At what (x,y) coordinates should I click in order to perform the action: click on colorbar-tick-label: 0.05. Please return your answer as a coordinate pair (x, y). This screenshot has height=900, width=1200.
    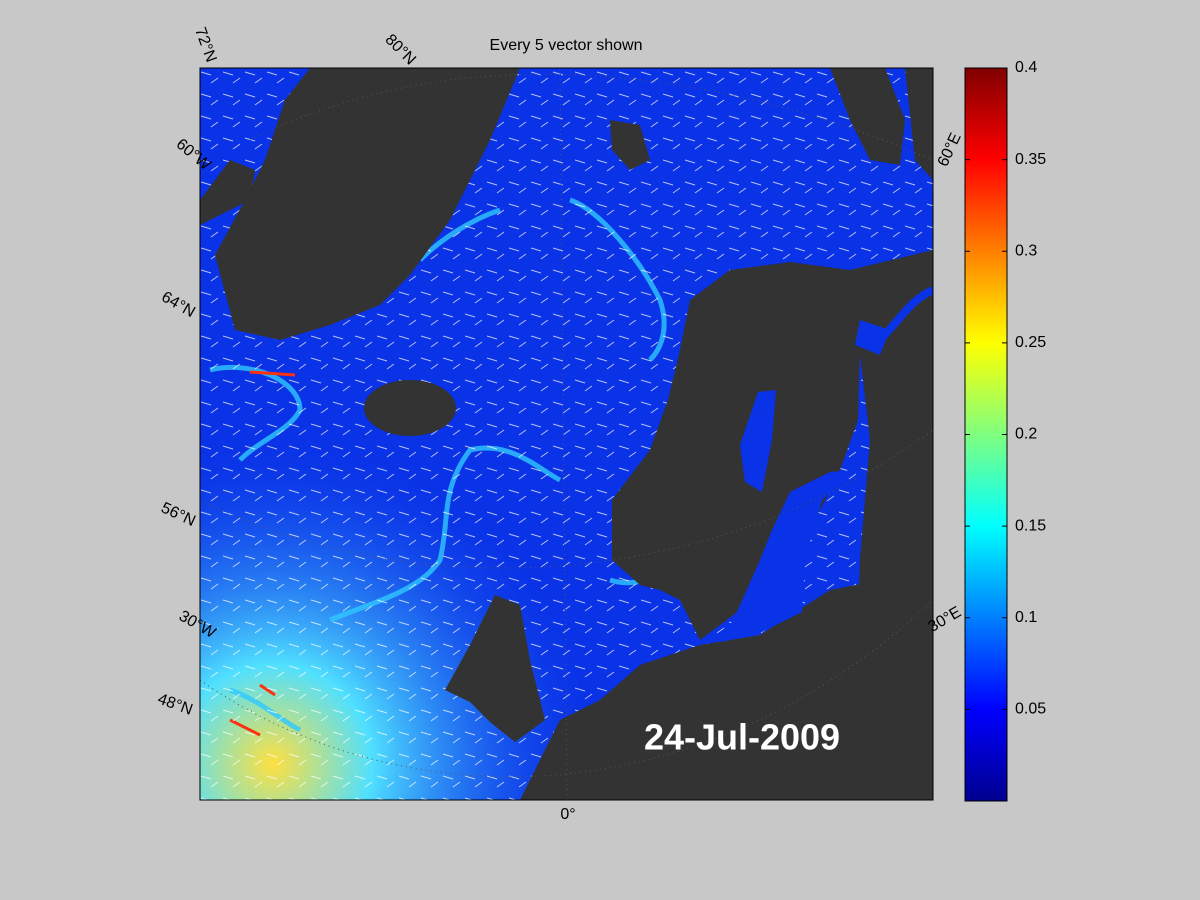
    Looking at the image, I should click on (1030, 709).